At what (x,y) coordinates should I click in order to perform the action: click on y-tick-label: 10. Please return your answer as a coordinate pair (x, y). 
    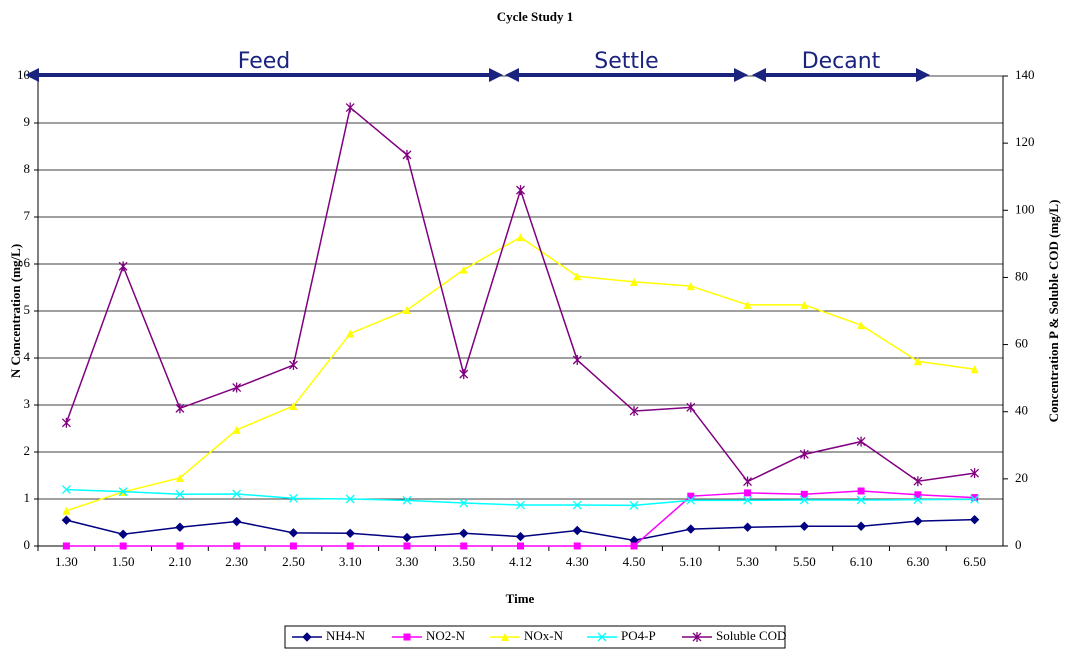
    Looking at the image, I should click on (23, 74).